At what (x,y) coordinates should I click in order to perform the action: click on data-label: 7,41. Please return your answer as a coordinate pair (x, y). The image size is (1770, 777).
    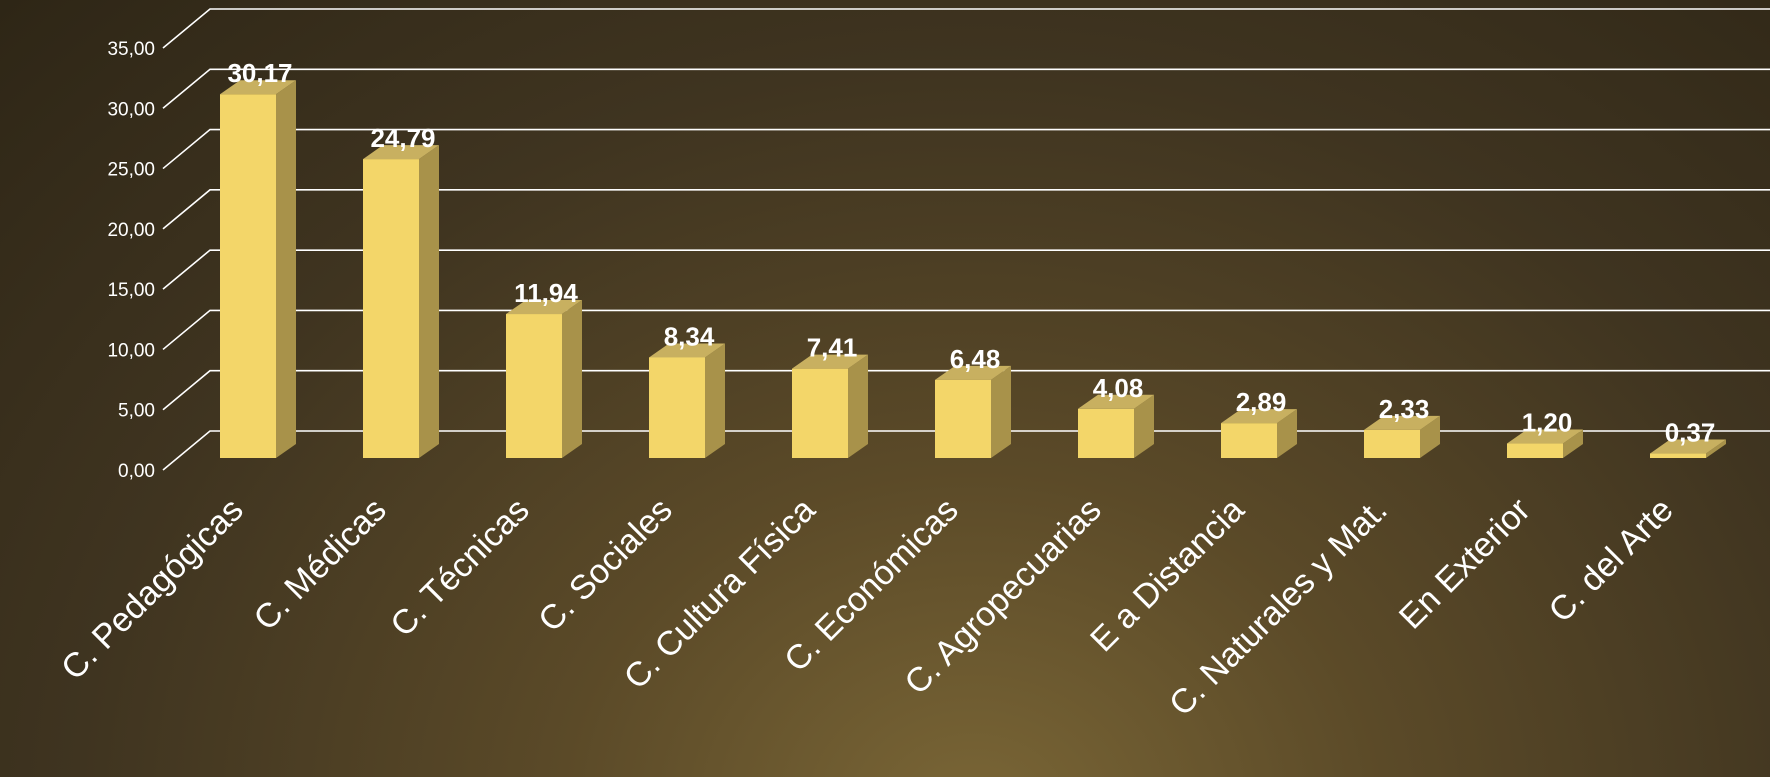
    Looking at the image, I should click on (832, 348).